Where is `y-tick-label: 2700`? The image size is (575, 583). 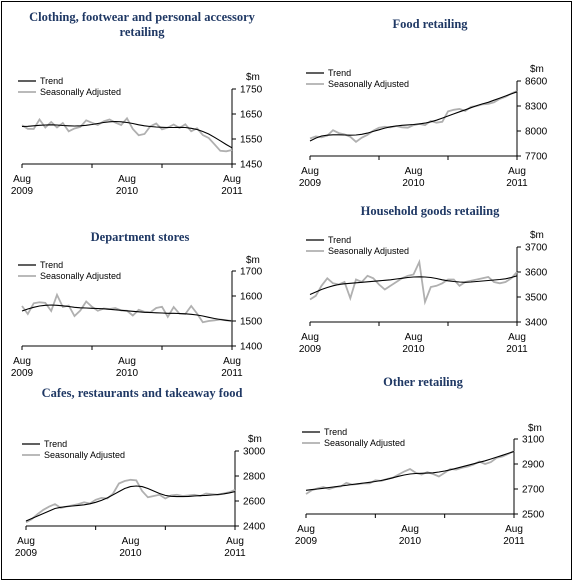
y-tick-label: 2700 is located at coordinates (533, 490).